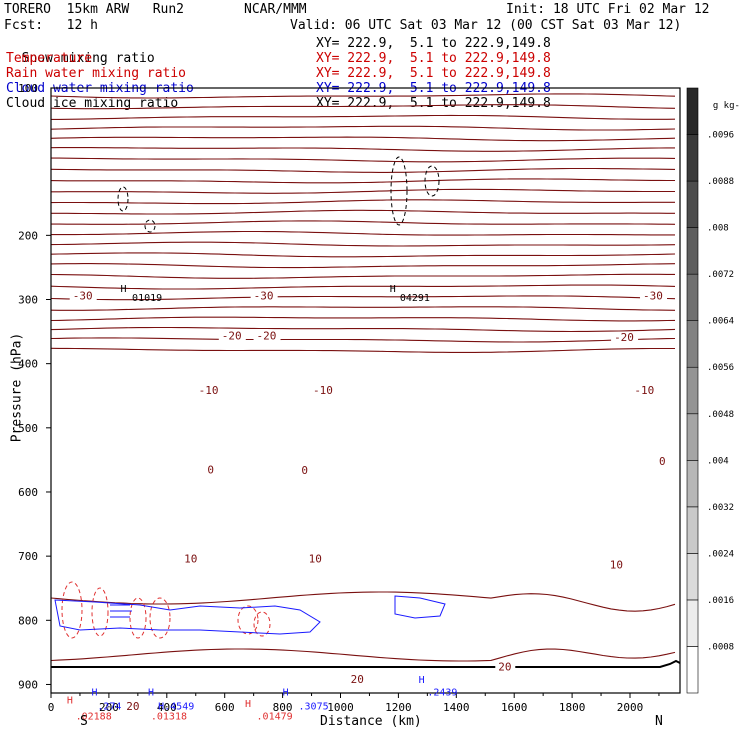 This screenshot has width=740, height=740. I want to click on legend-snow-xy: XY= 222.9, 5.1 to 222.9,149.8, so click(433, 43).